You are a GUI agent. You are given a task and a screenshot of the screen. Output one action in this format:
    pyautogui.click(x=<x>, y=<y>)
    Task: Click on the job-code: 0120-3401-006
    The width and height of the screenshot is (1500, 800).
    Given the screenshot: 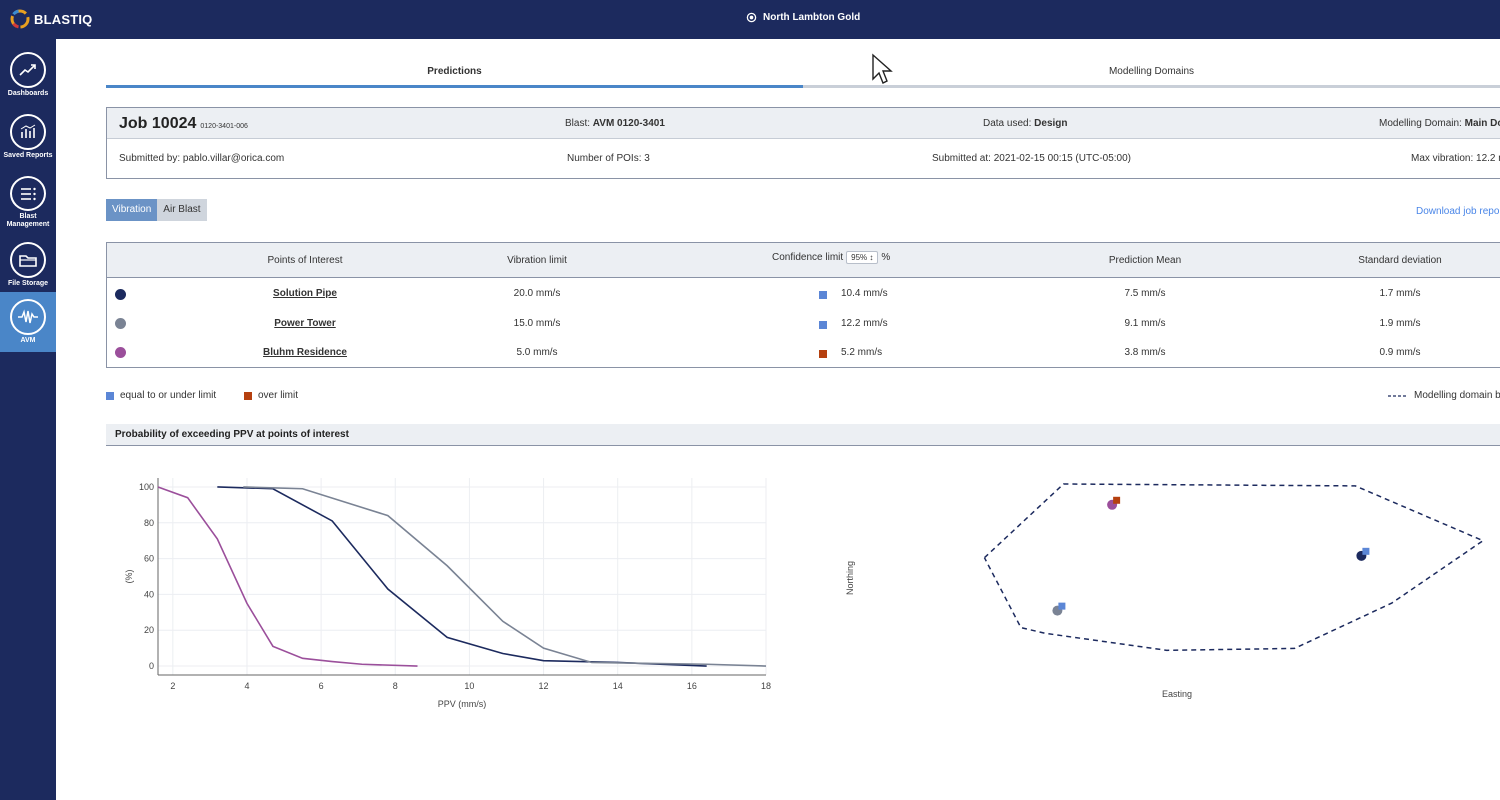 What is the action you would take?
    pyautogui.click(x=224, y=126)
    